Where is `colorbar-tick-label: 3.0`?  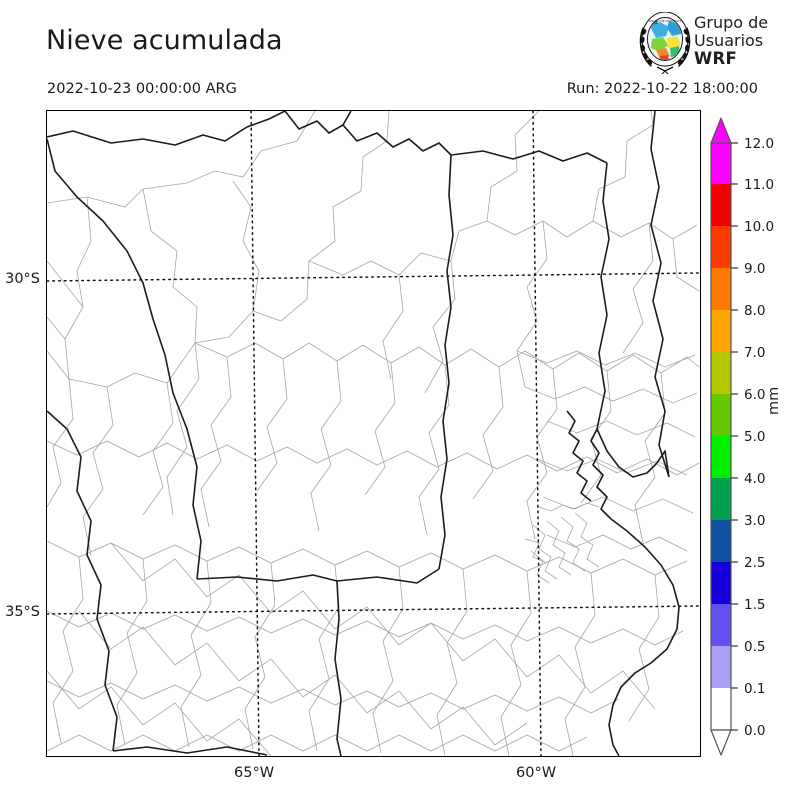
colorbar-tick-label: 3.0 is located at coordinates (755, 521).